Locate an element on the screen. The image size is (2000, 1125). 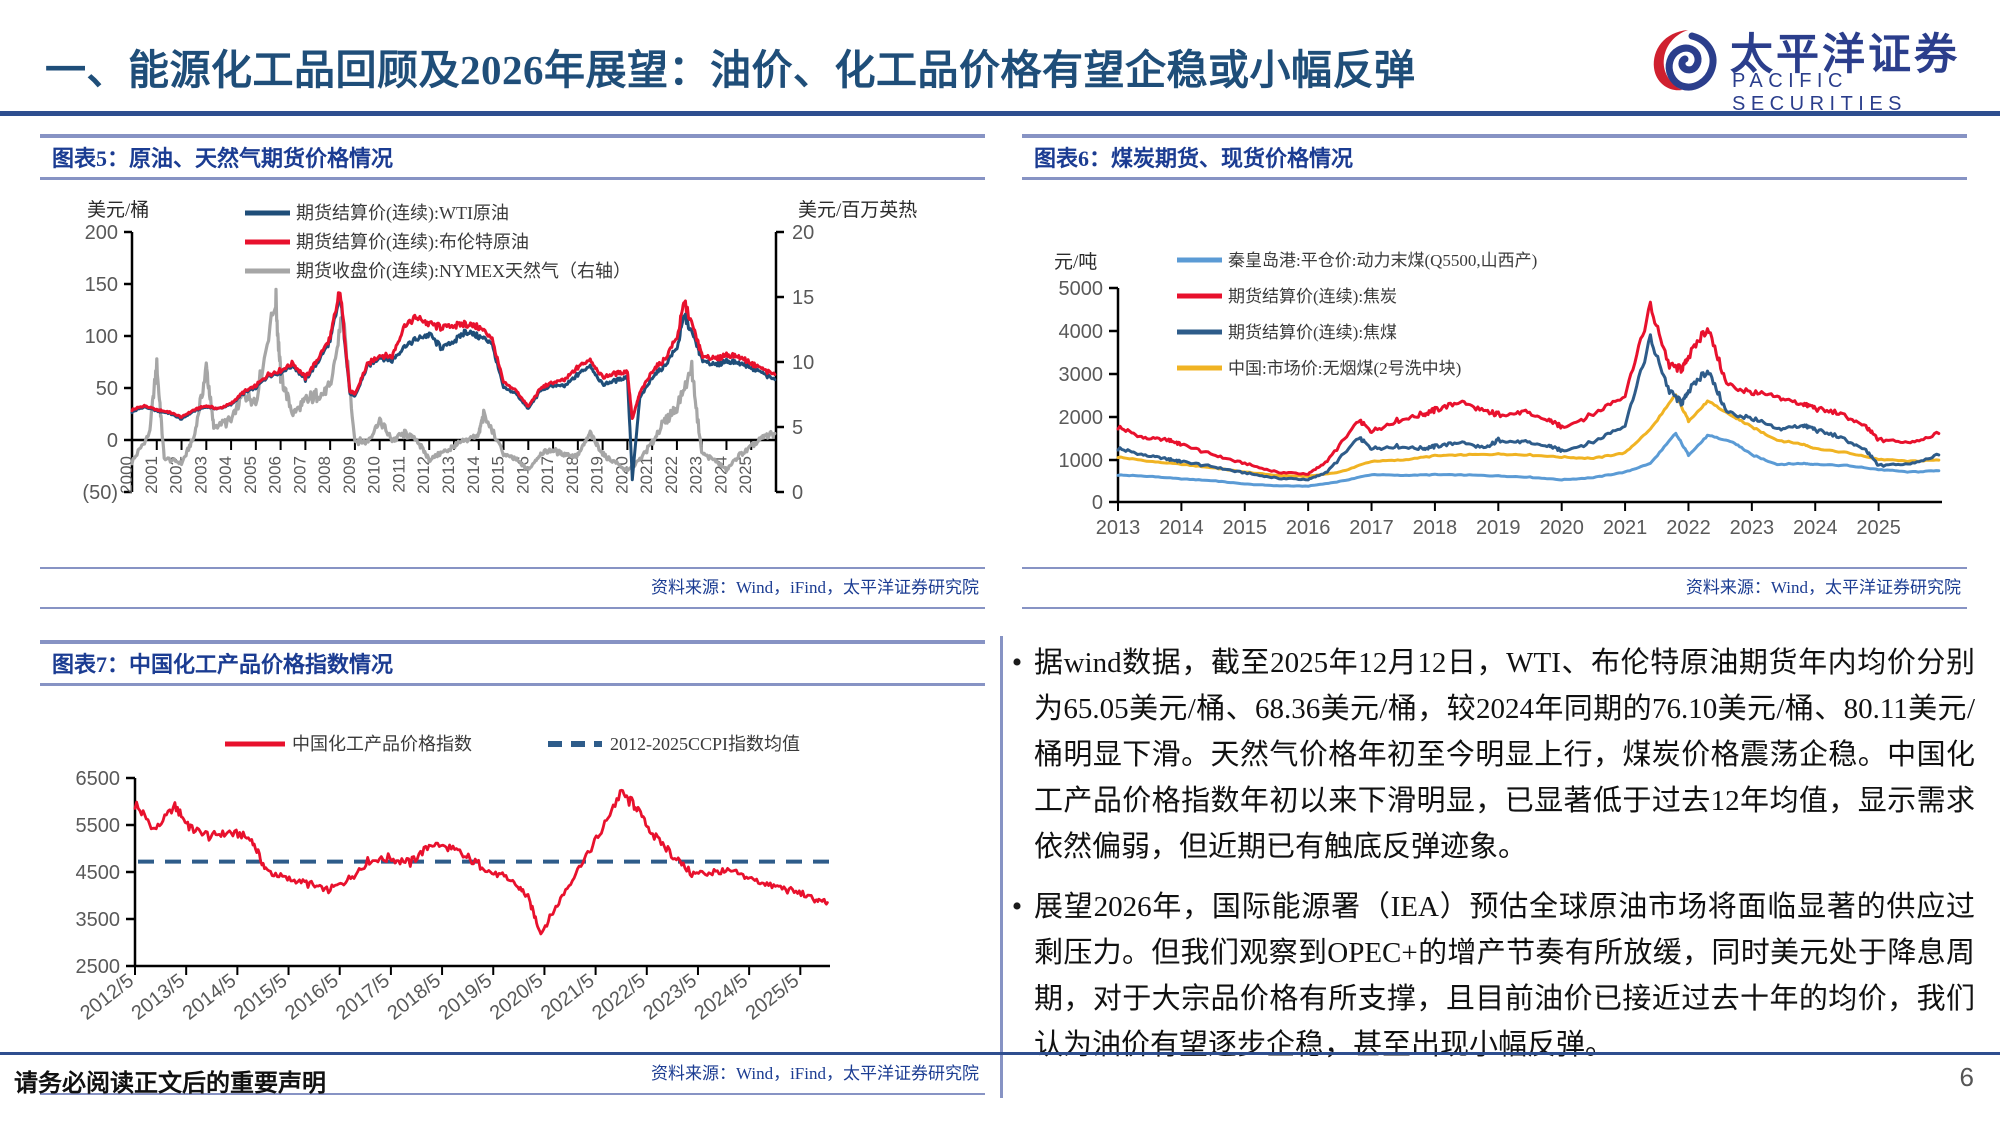
chart6-xticks is located at coordinates (1498, 506).